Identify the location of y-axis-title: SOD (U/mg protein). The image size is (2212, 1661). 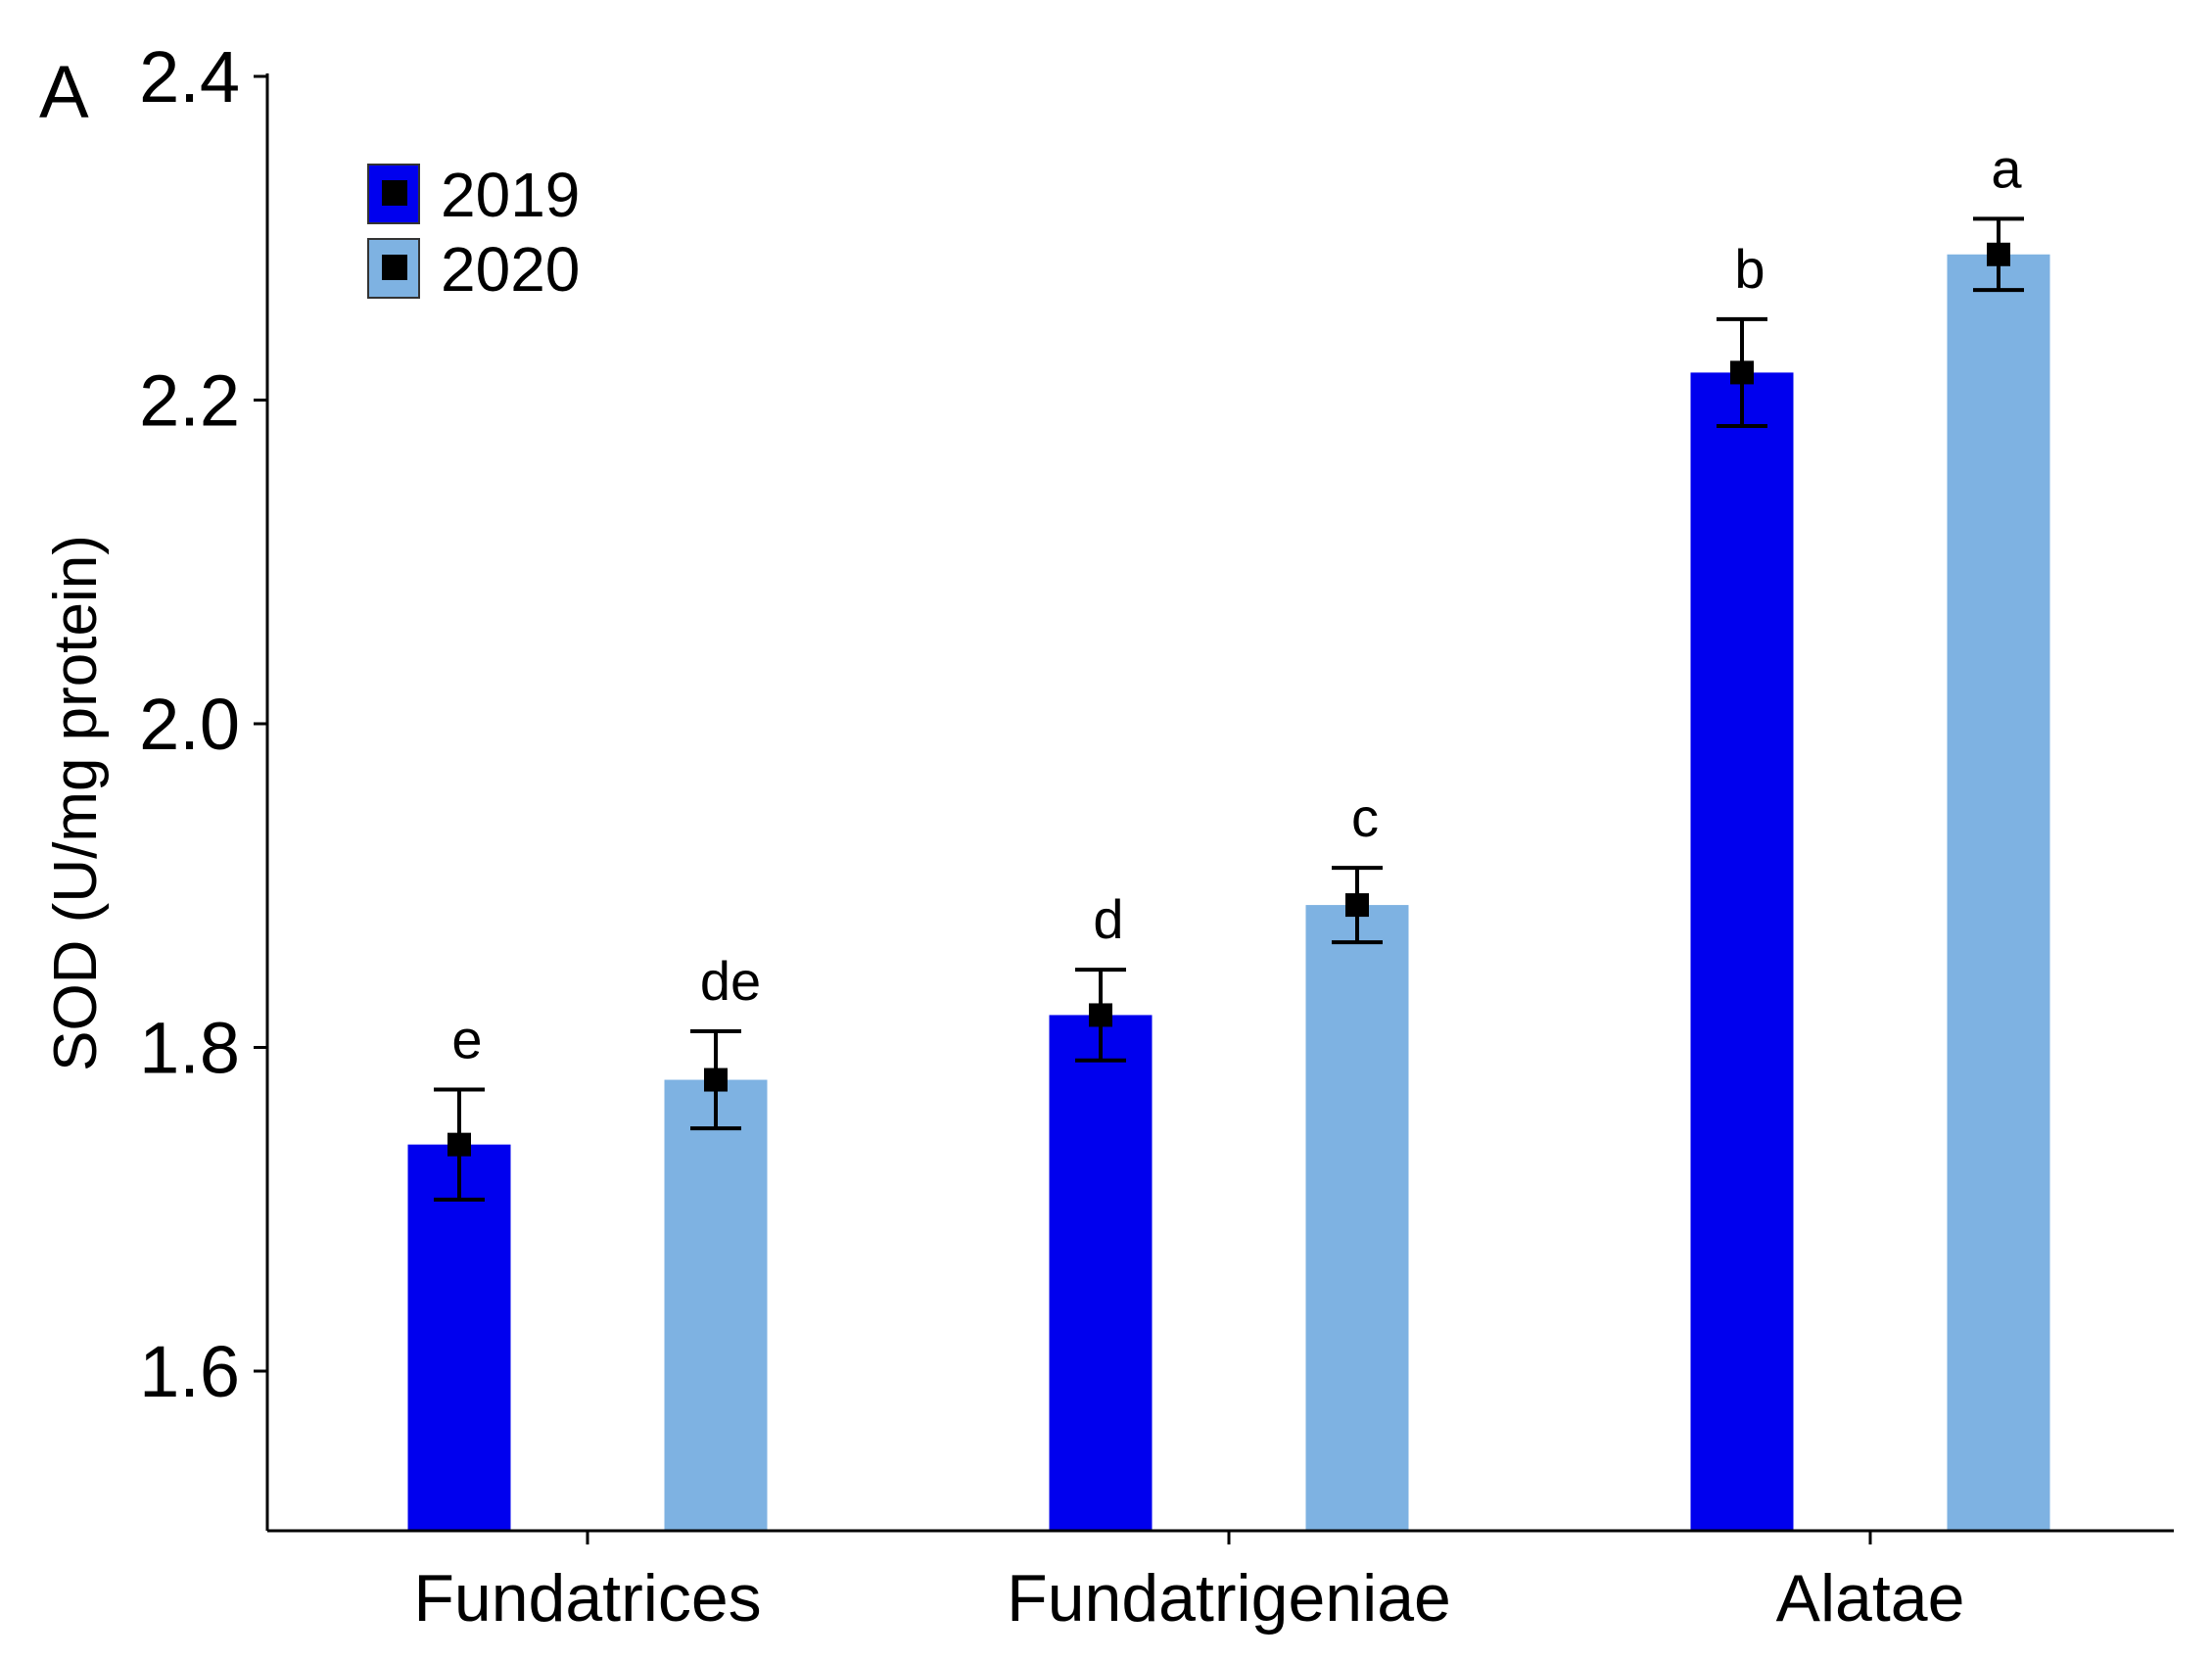
(76, 803).